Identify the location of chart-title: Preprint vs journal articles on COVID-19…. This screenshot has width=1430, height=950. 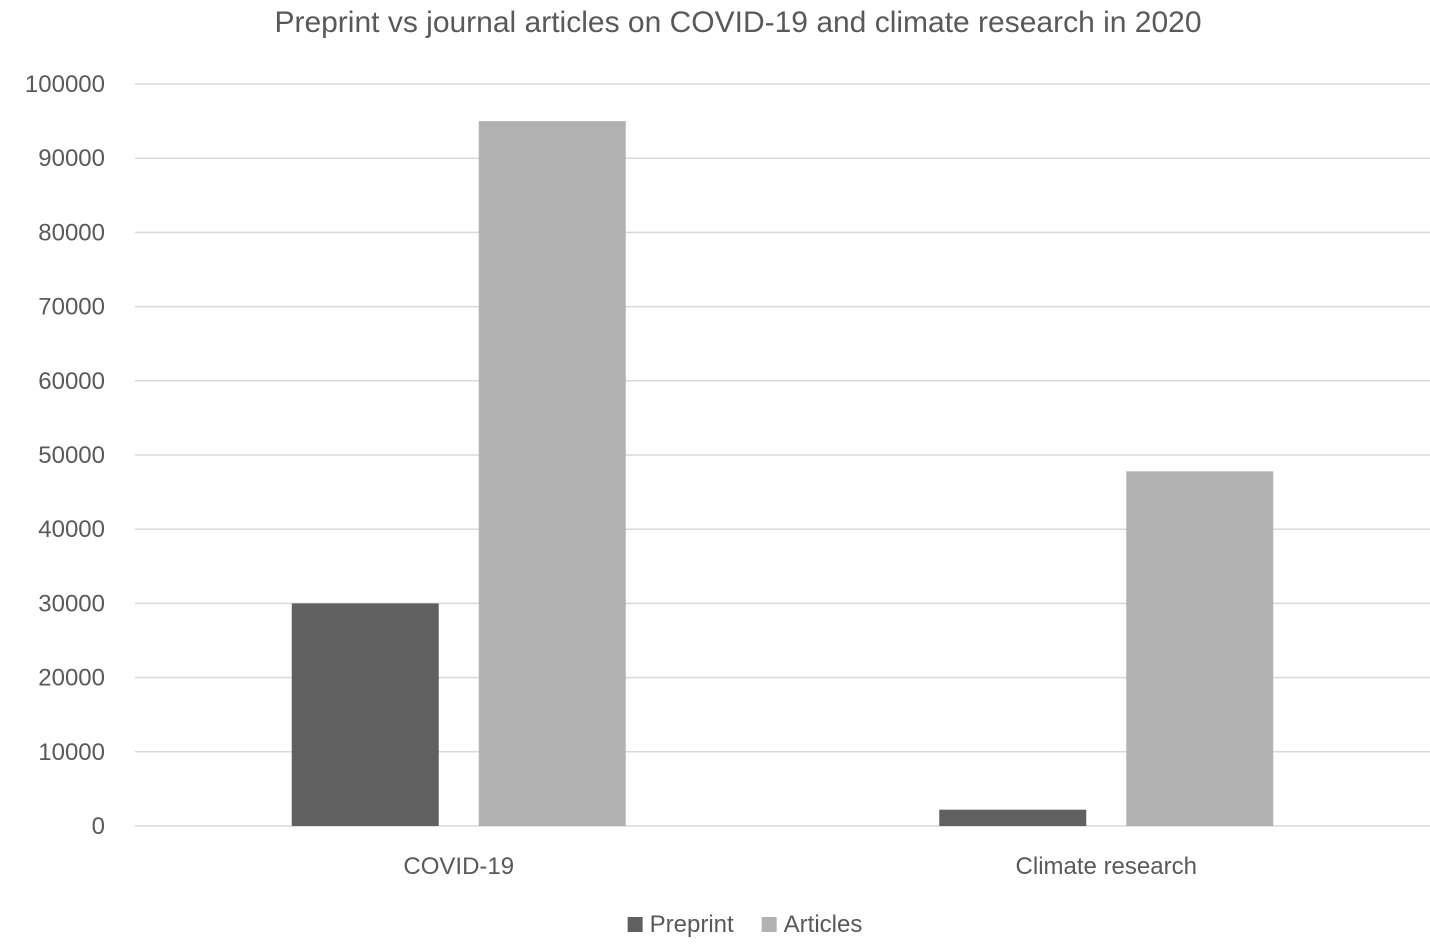
(737, 22).